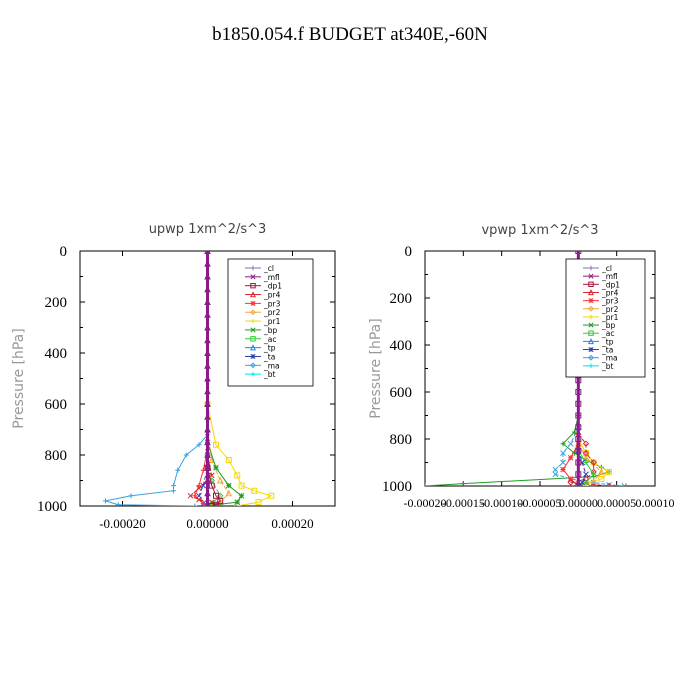  Describe the element at coordinates (607, 350) in the screenshot. I see `legend-label: _ta` at that location.